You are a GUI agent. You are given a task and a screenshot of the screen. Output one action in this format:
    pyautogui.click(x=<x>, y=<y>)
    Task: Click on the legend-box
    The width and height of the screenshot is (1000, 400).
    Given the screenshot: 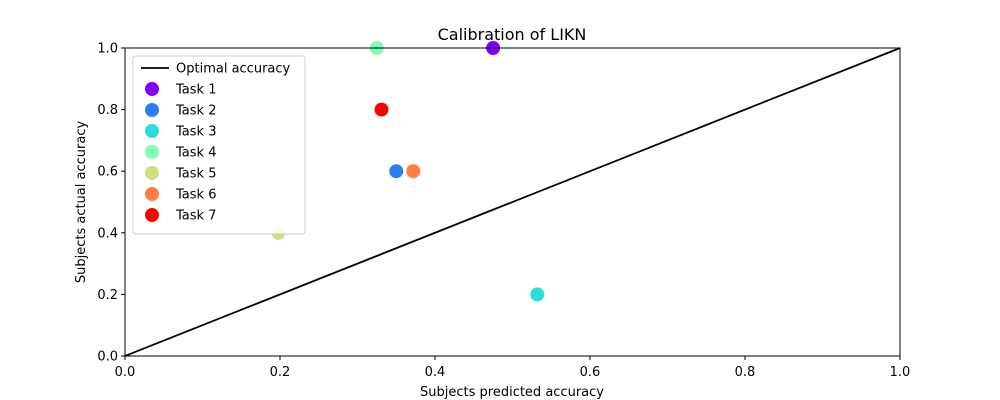 What is the action you would take?
    pyautogui.click(x=219, y=145)
    